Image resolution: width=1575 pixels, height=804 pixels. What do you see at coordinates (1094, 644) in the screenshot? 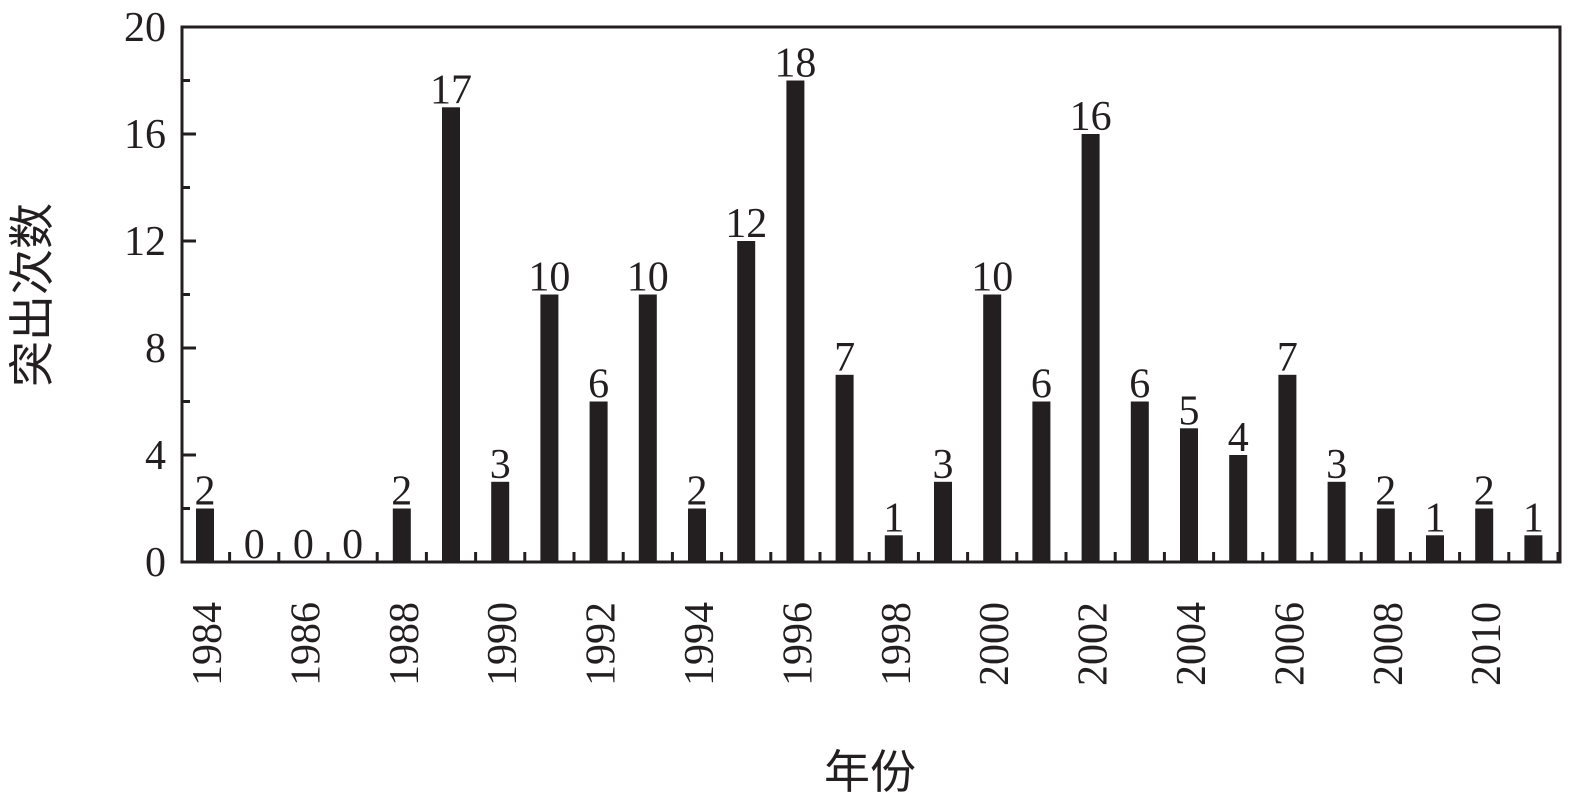
I see `x-tick-label: 2002` at bounding box center [1094, 644].